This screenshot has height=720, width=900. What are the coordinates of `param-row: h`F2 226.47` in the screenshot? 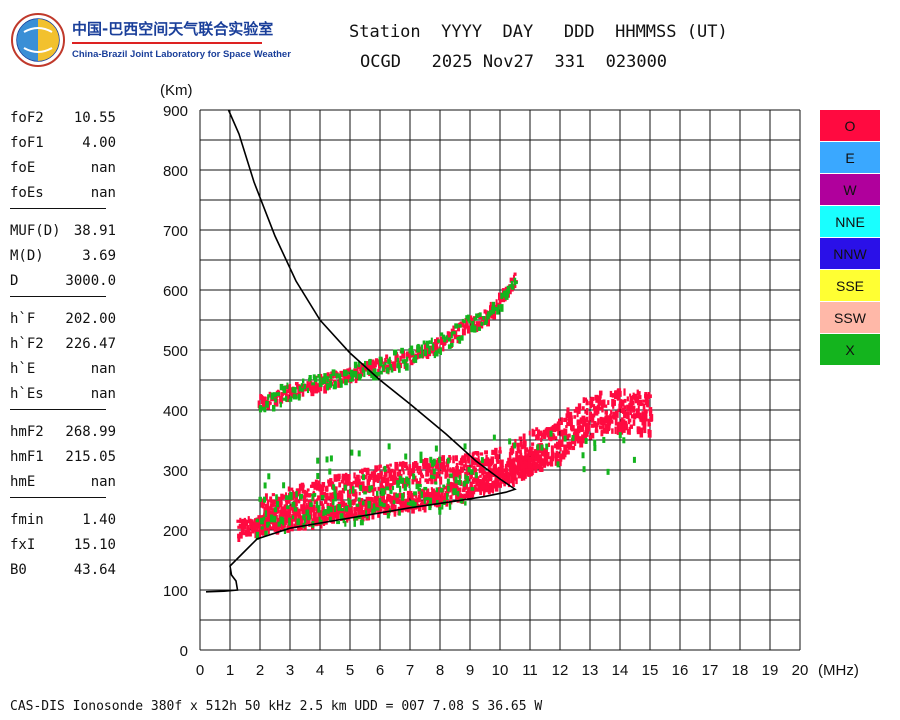 It's located at (63, 346).